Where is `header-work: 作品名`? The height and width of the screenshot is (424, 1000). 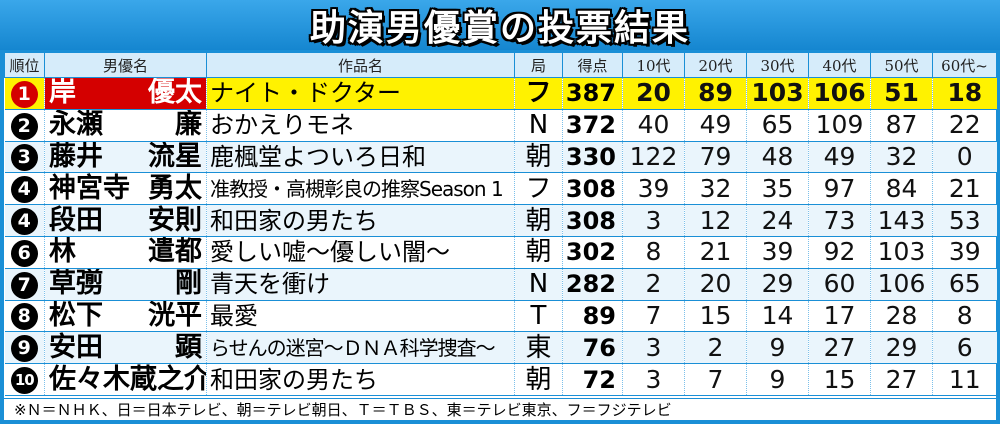 header-work: 作品名 is located at coordinates (360, 65).